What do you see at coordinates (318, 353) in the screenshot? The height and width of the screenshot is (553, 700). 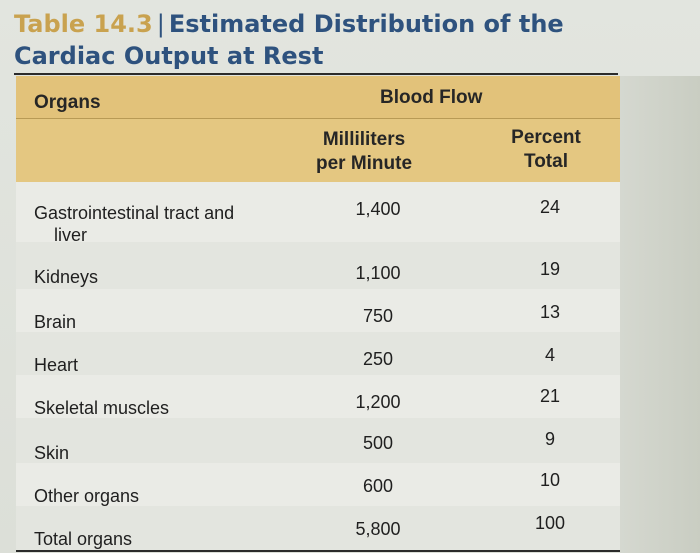 I see `table-row: Heart 250 4` at bounding box center [318, 353].